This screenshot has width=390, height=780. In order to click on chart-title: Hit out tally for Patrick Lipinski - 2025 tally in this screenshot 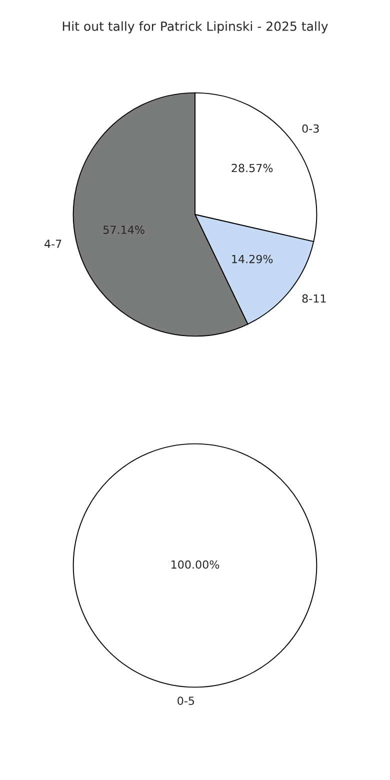, I will do `click(195, 27)`.